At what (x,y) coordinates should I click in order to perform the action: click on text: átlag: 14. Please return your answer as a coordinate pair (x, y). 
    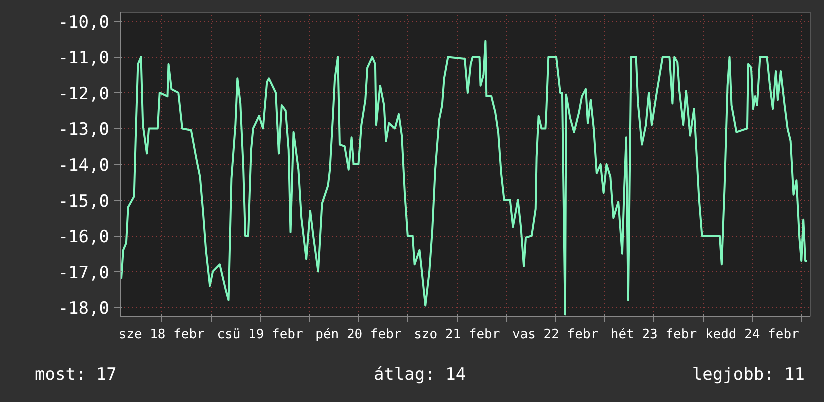
    Looking at the image, I should click on (420, 375).